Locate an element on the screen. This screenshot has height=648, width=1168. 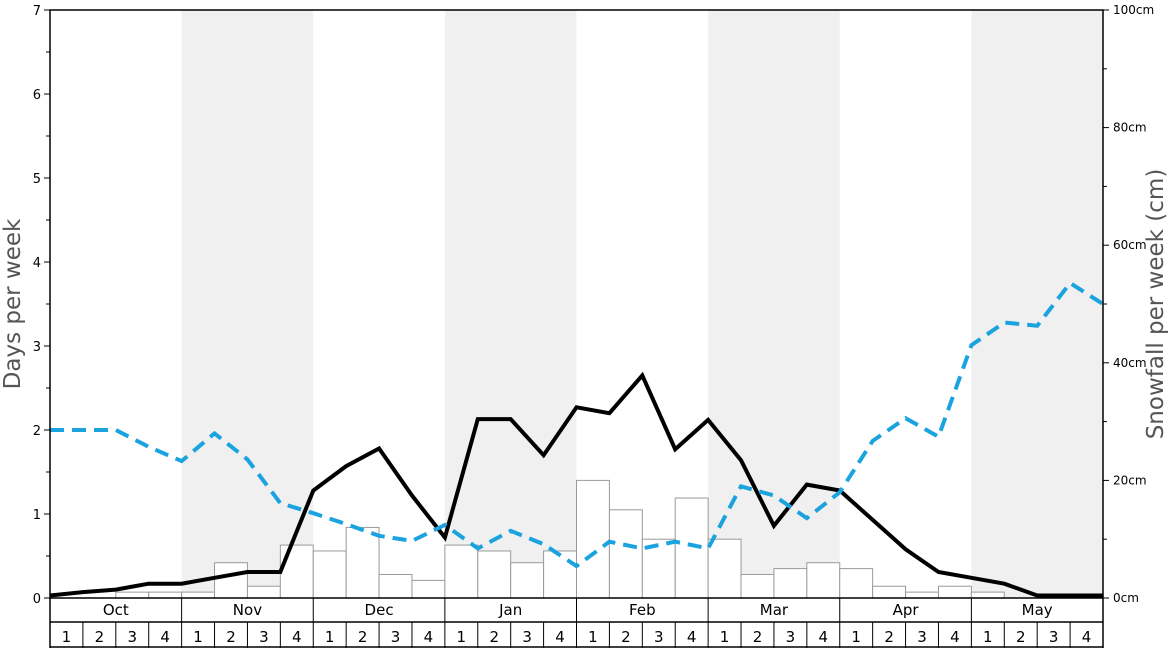
month-shade-jan is located at coordinates (510, 304).